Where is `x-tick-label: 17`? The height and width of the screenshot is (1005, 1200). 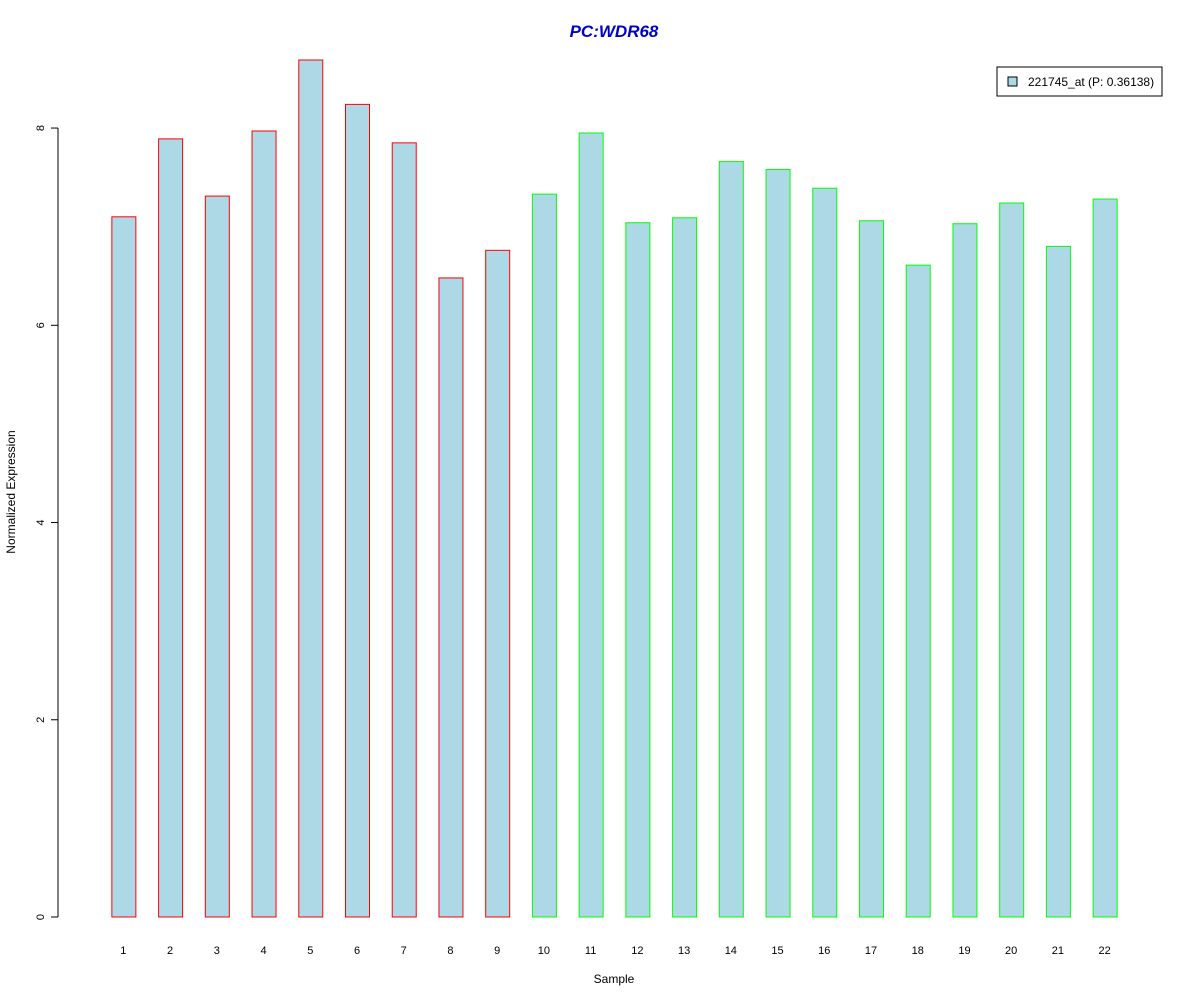 x-tick-label: 17 is located at coordinates (871, 951).